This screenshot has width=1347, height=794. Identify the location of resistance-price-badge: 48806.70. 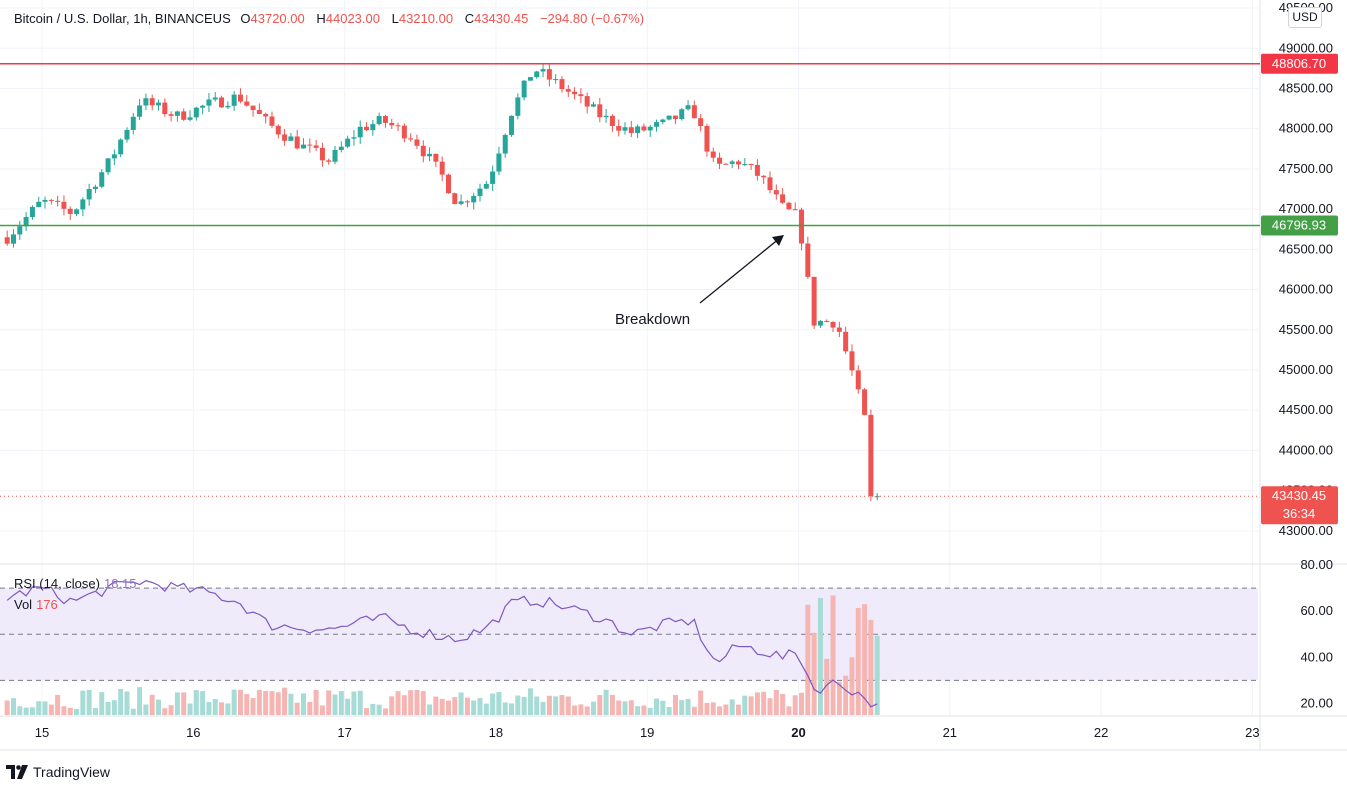
(1299, 63).